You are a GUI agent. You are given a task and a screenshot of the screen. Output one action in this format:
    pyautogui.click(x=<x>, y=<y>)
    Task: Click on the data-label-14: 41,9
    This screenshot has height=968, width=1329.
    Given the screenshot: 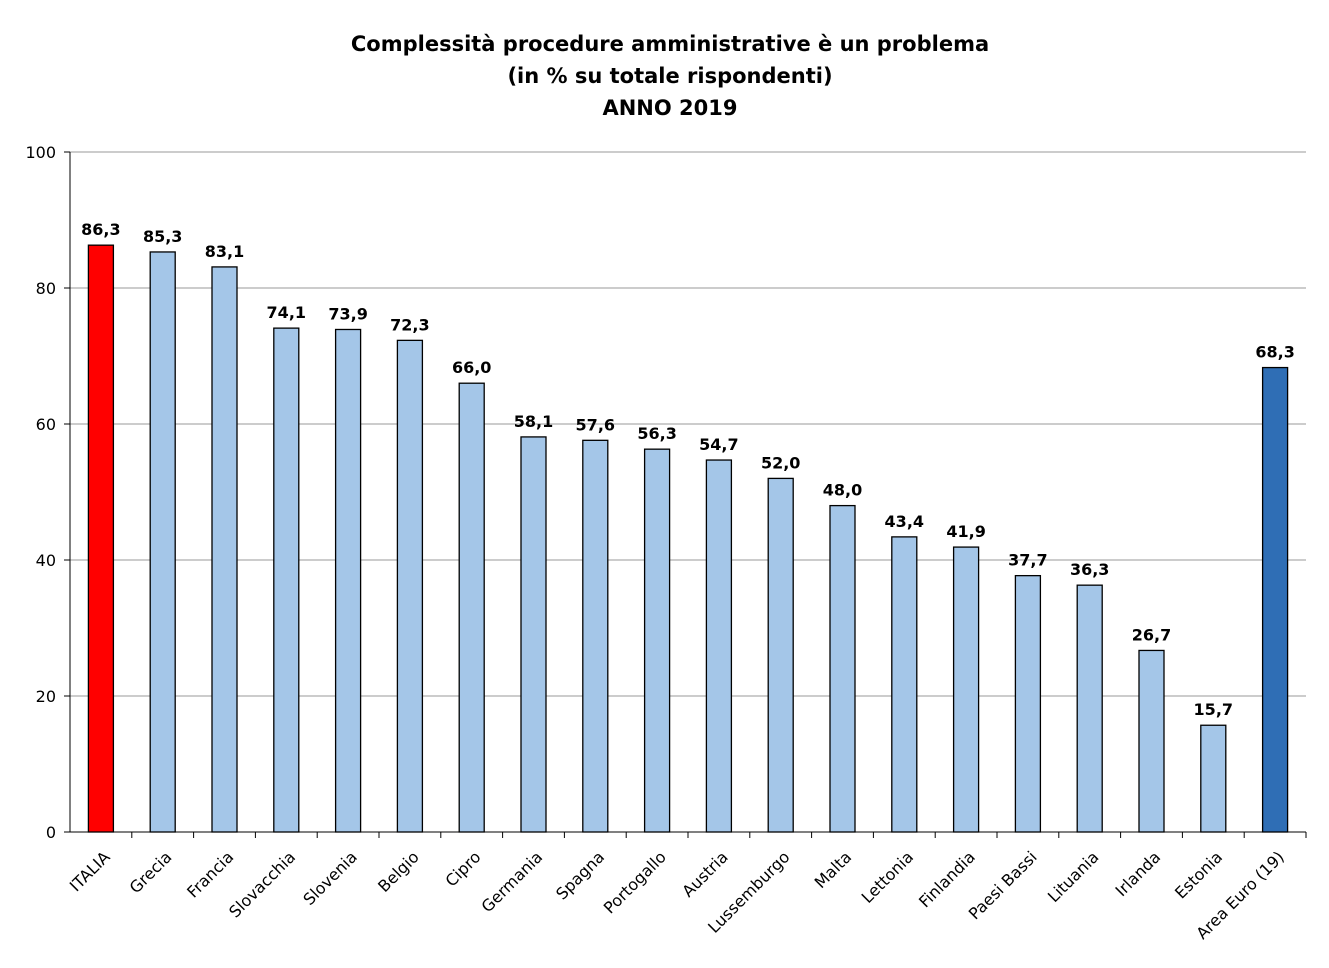 What is the action you would take?
    pyautogui.click(x=965, y=531)
    